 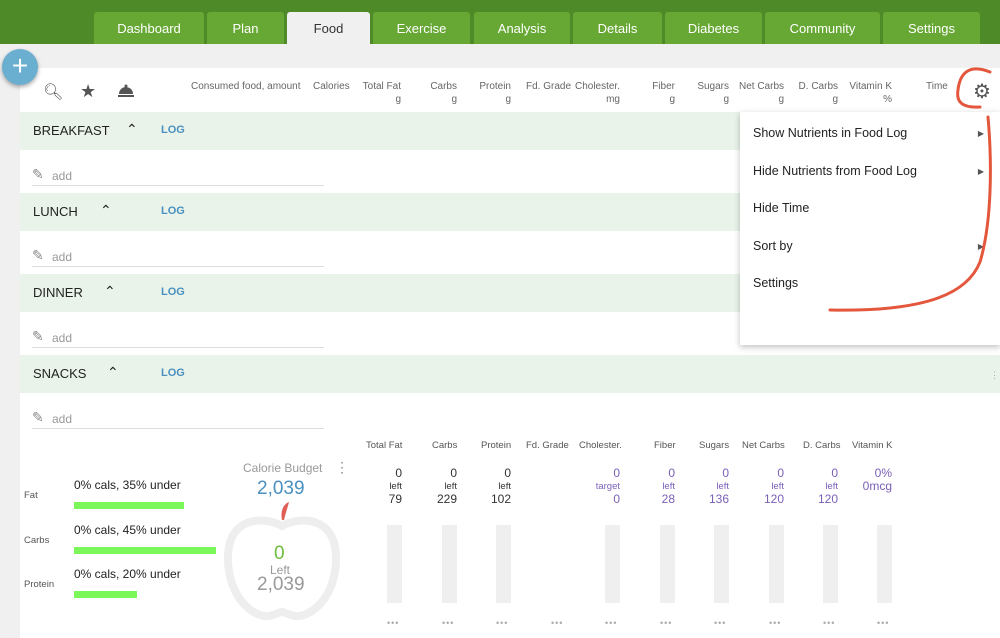 I want to click on tab-diabetes: Diabetes, so click(x=713, y=28).